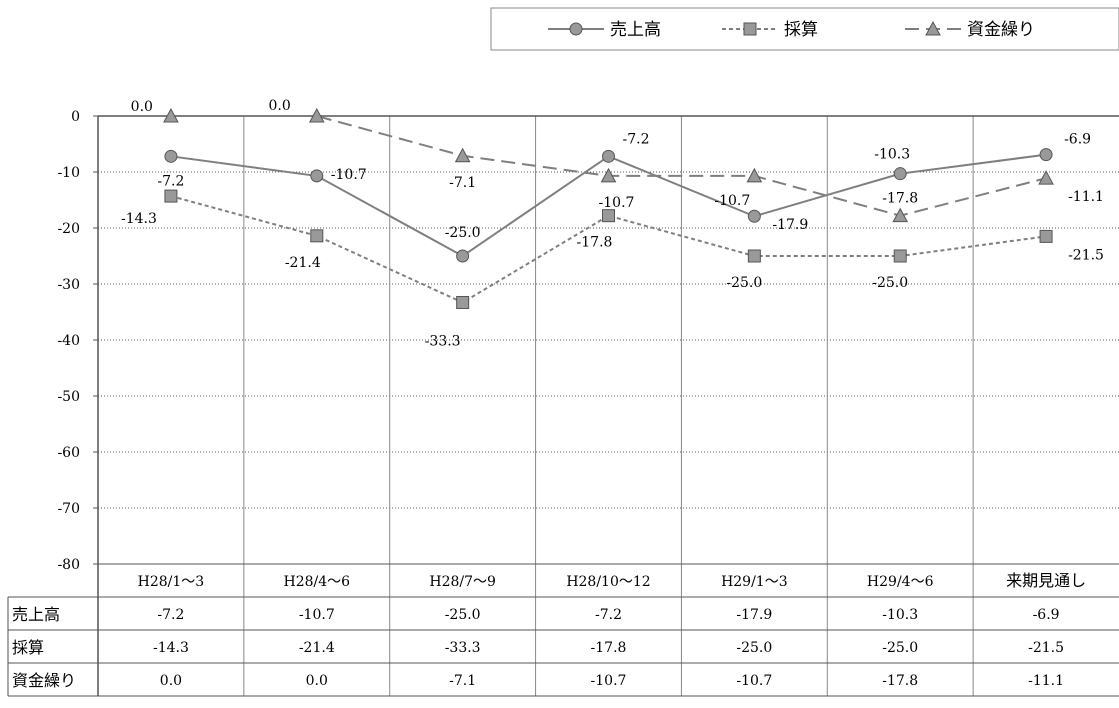 The height and width of the screenshot is (708, 1119). Describe the element at coordinates (68, 565) in the screenshot. I see `y-tick-label: -80` at that location.